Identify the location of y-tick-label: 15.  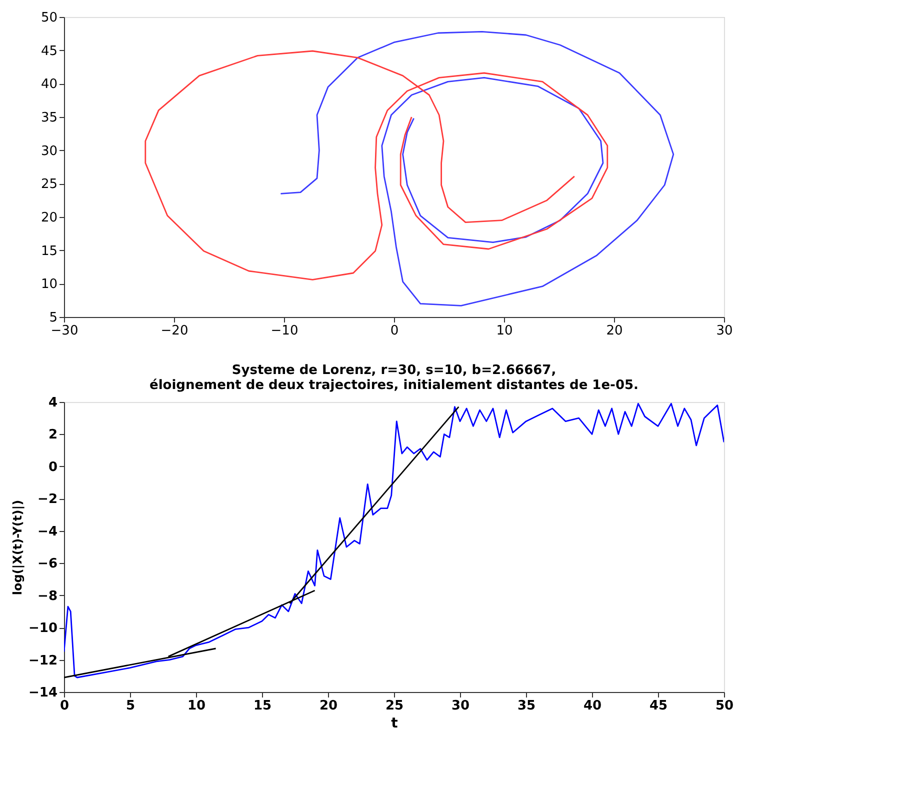
(49, 251).